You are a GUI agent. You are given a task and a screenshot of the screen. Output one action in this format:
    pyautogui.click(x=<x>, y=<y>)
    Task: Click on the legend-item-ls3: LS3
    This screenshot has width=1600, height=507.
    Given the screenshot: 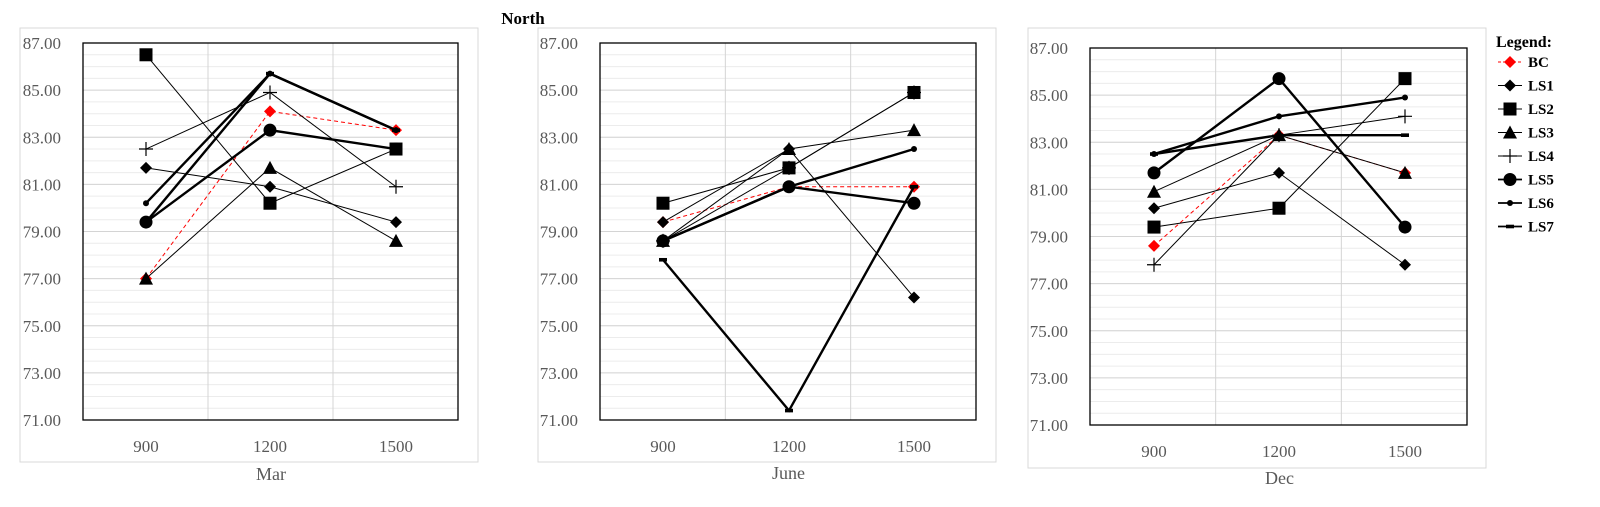 What is the action you would take?
    pyautogui.click(x=1526, y=133)
    